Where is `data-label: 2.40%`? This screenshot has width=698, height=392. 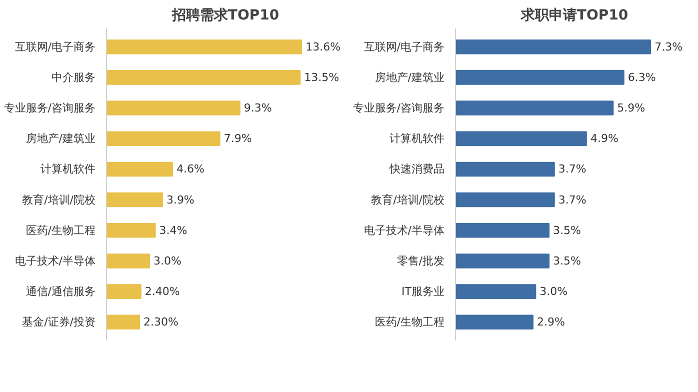
data-label: 2.40% is located at coordinates (162, 291).